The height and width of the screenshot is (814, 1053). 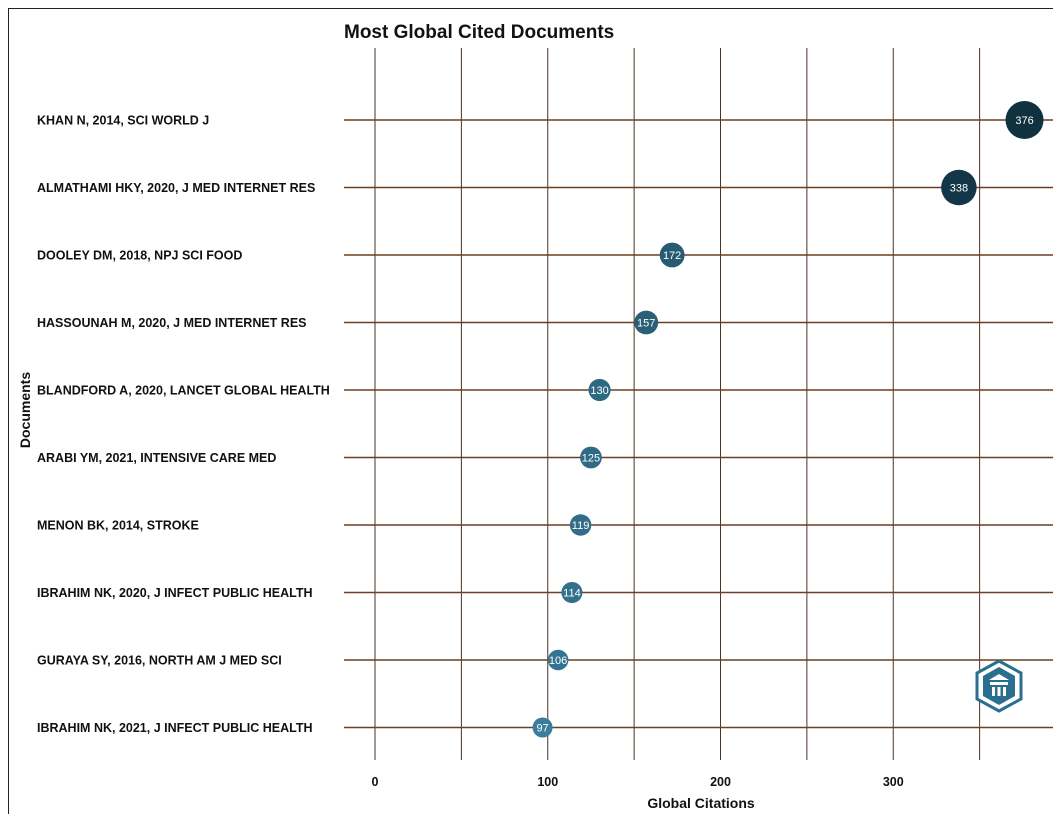 What do you see at coordinates (118, 526) in the screenshot?
I see `document-label: MENON BK, 2014, STROKE` at bounding box center [118, 526].